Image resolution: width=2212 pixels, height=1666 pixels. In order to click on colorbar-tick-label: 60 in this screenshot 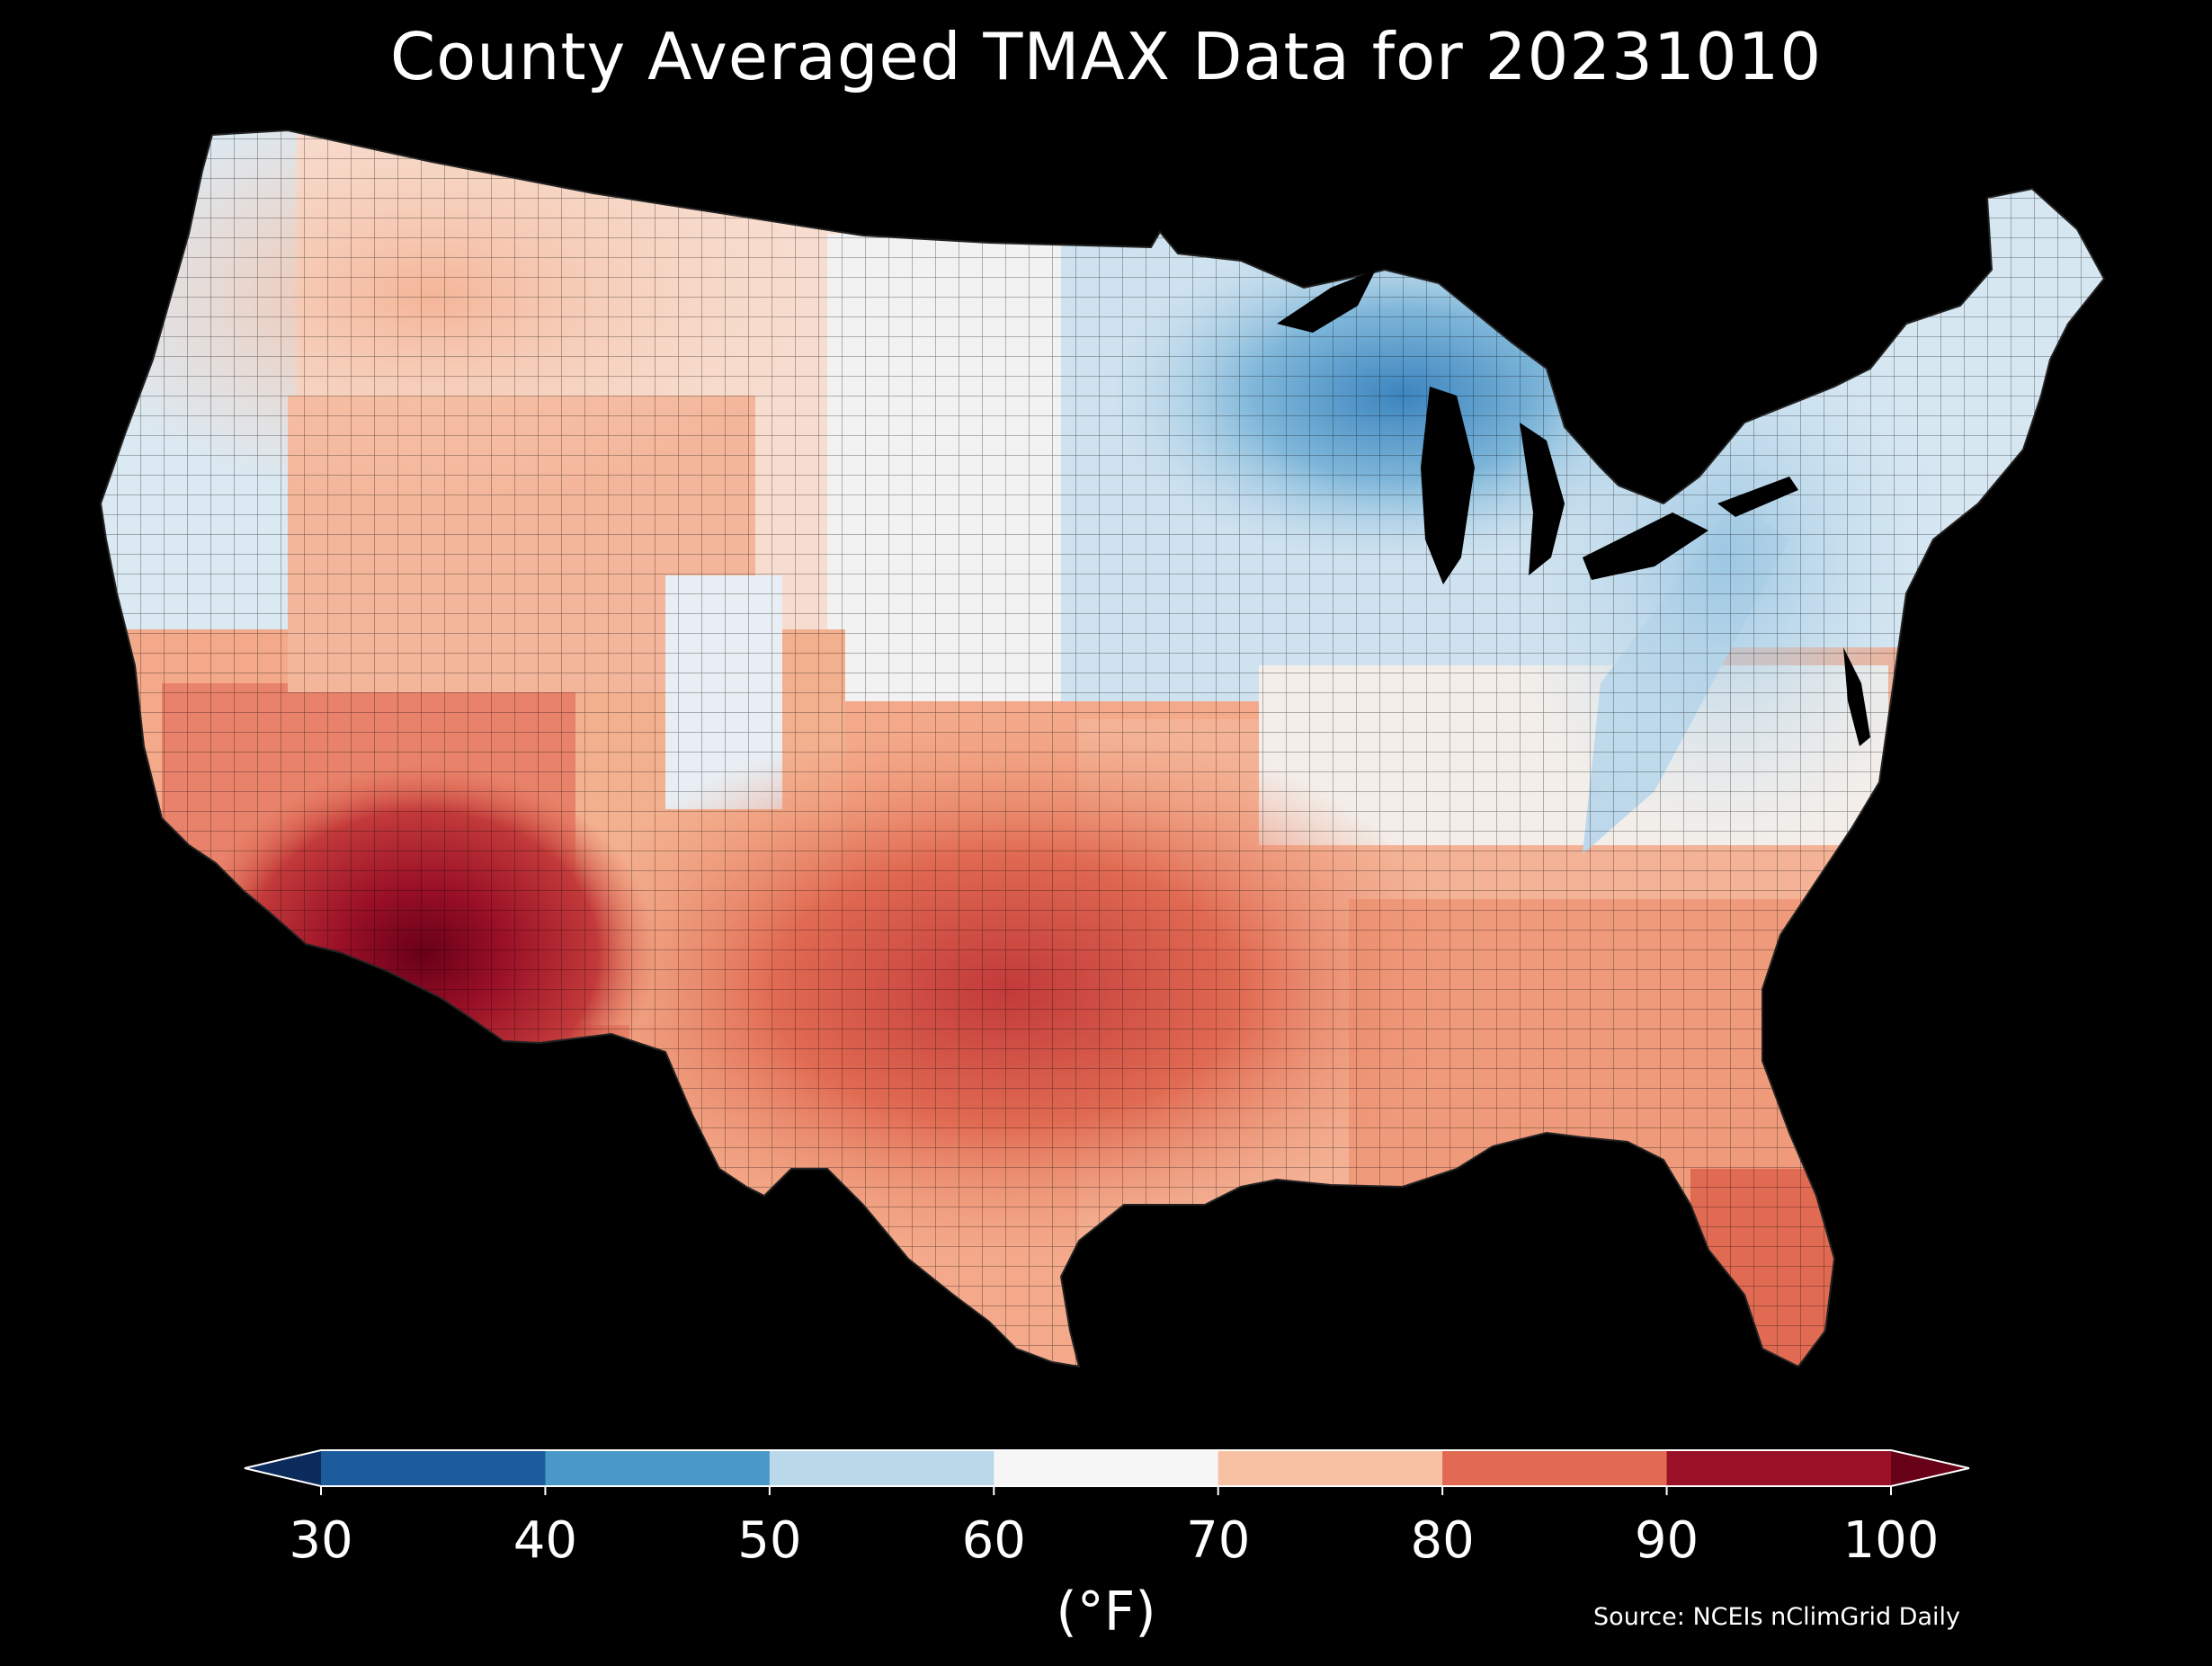, I will do `click(993, 1540)`.